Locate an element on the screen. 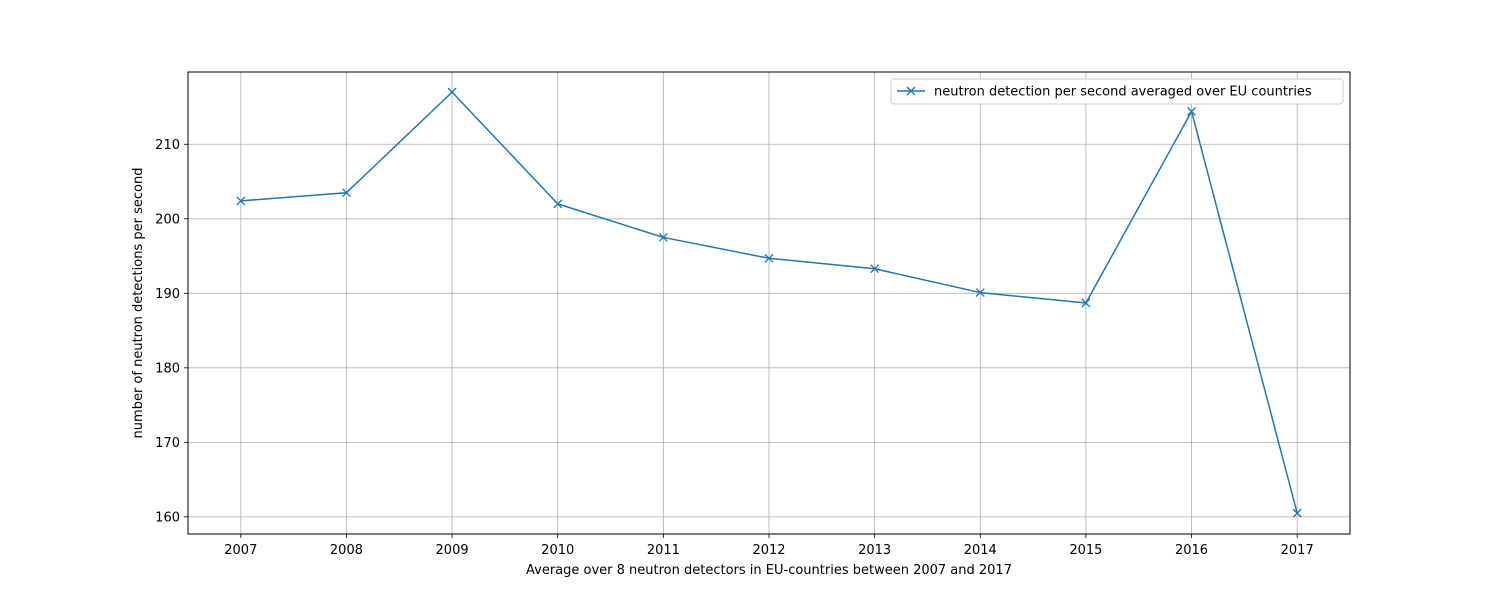  legend-box is located at coordinates (1117, 91).